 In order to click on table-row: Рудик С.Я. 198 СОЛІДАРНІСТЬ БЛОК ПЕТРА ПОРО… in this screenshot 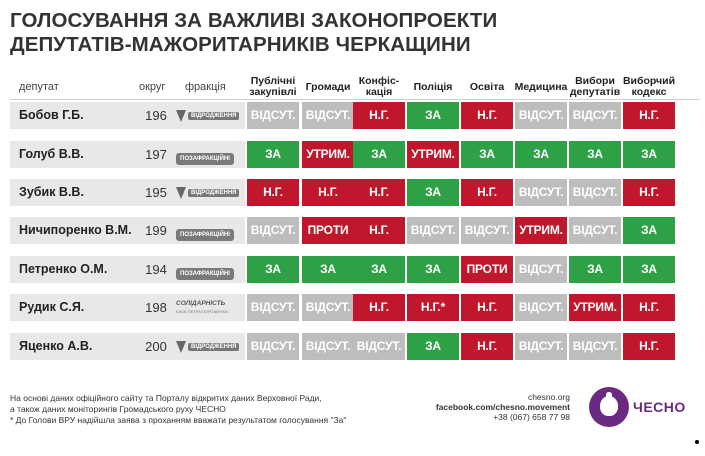, I will do `click(355, 307)`.